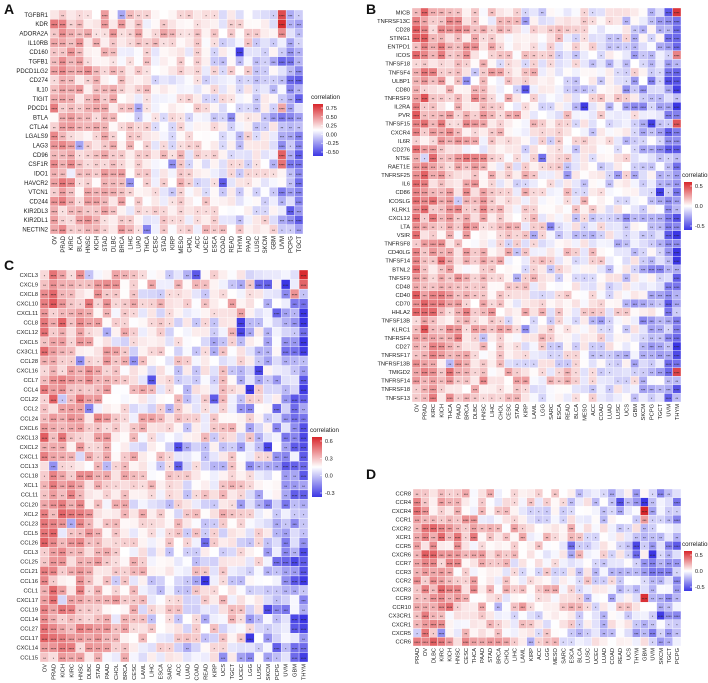 This screenshot has width=708, height=683. What do you see at coordinates (36, 184) in the screenshot?
I see `row-label: HAVCR2` at bounding box center [36, 184].